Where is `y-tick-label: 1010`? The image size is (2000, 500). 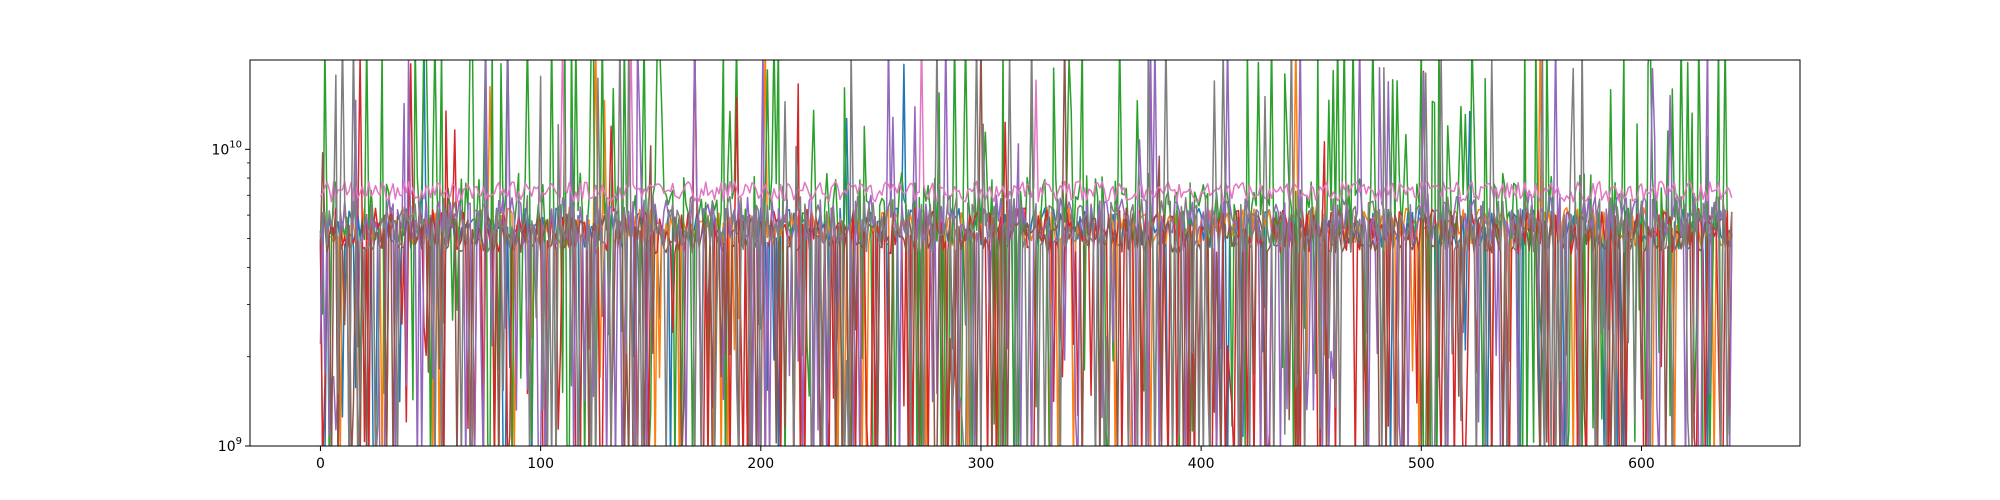
y-tick-label: 1010 is located at coordinates (226, 148).